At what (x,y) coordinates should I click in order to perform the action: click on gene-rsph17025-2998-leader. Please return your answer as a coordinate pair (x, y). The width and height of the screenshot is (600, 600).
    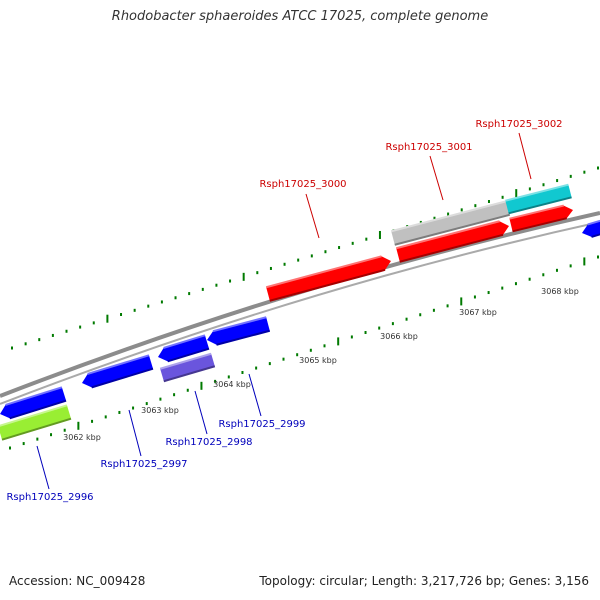
    Looking at the image, I should click on (201, 412).